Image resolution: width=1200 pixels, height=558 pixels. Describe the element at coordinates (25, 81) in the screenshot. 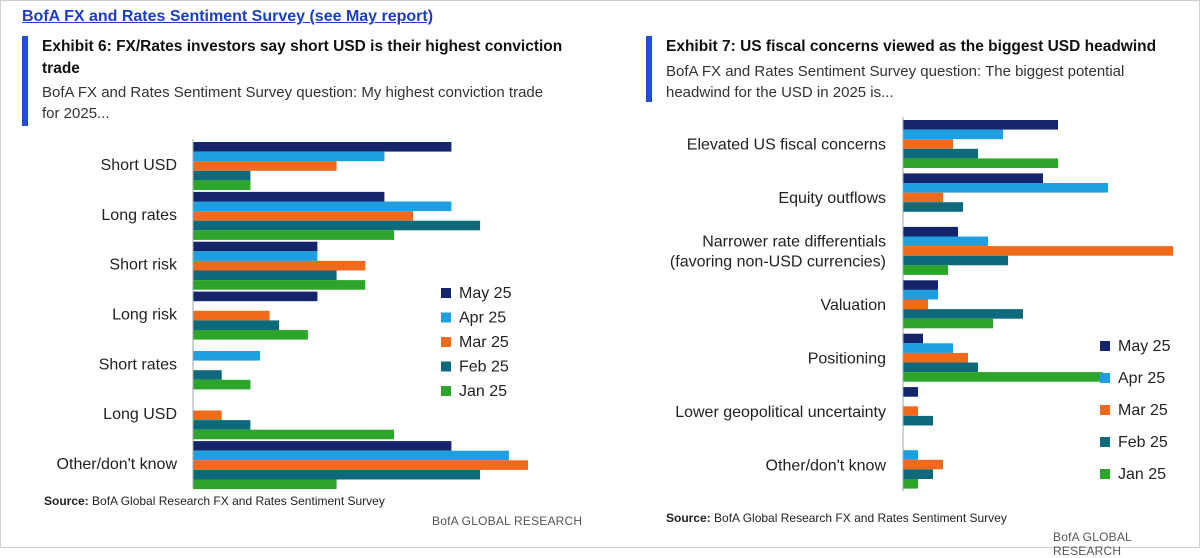

I see `exhibit-6-accent-bar` at that location.